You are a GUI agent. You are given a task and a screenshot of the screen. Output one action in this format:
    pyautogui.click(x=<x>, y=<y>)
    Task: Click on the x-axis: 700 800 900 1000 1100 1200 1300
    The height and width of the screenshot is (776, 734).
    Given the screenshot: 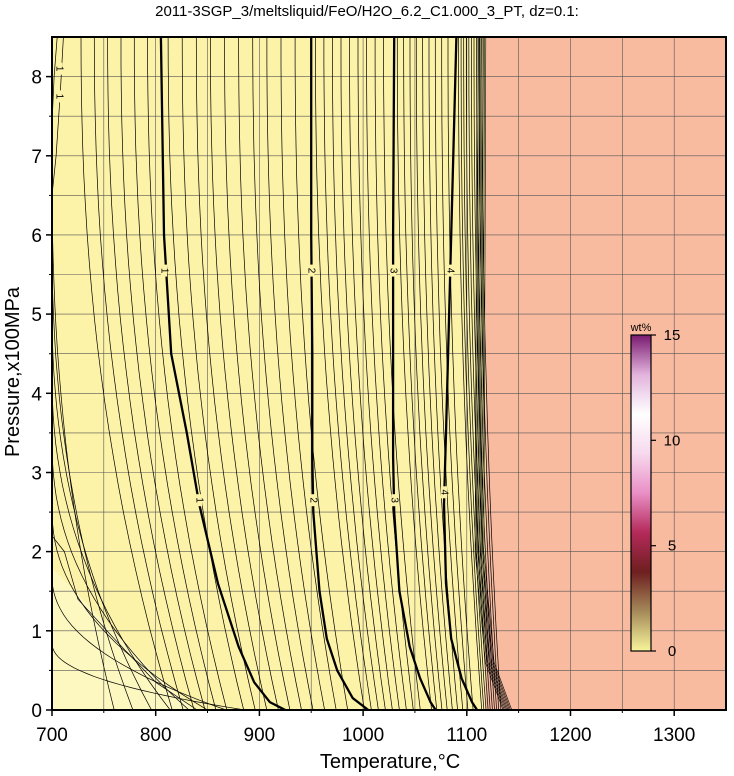 What is the action you would take?
    pyautogui.click(x=365, y=728)
    